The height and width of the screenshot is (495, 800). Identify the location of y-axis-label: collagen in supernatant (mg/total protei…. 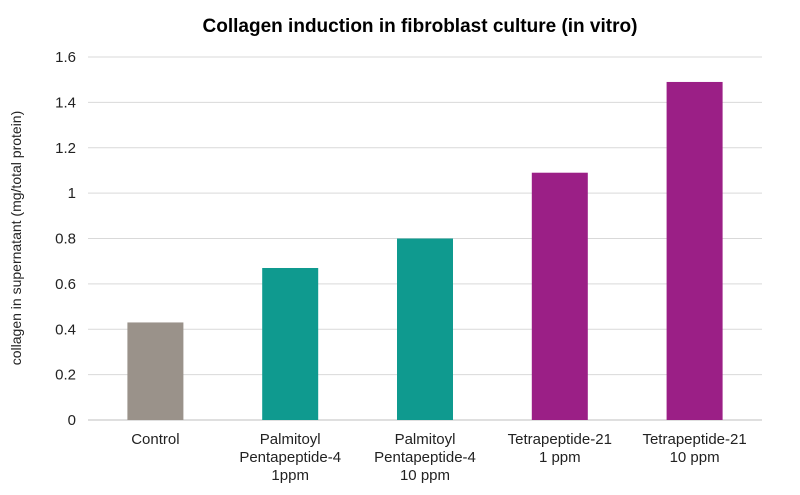
(16, 238).